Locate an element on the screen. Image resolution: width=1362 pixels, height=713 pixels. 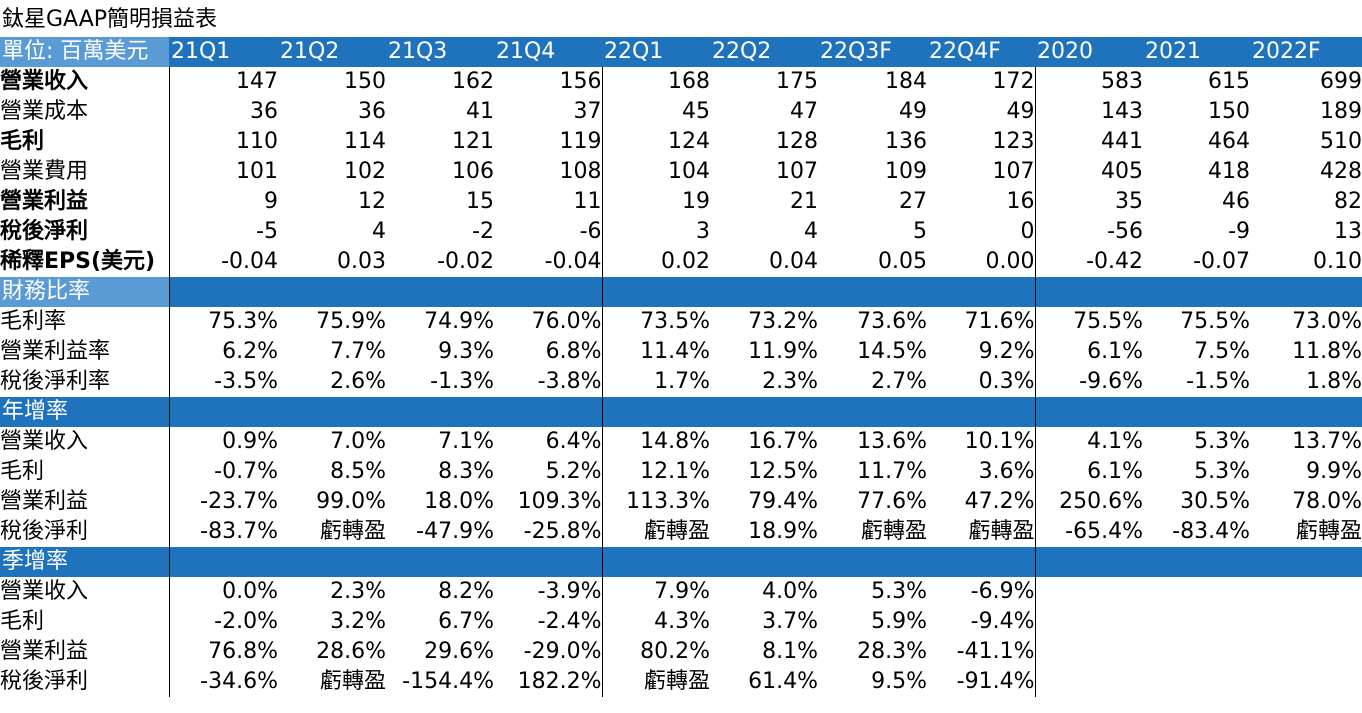
table-cell: -6.9% is located at coordinates (1002, 591).